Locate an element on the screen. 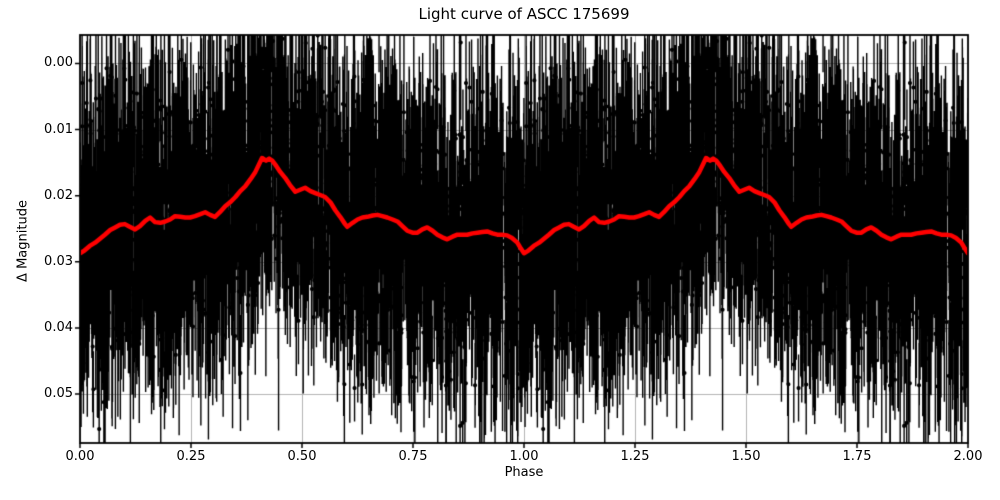  x-tick-label: 1.50 is located at coordinates (746, 456).